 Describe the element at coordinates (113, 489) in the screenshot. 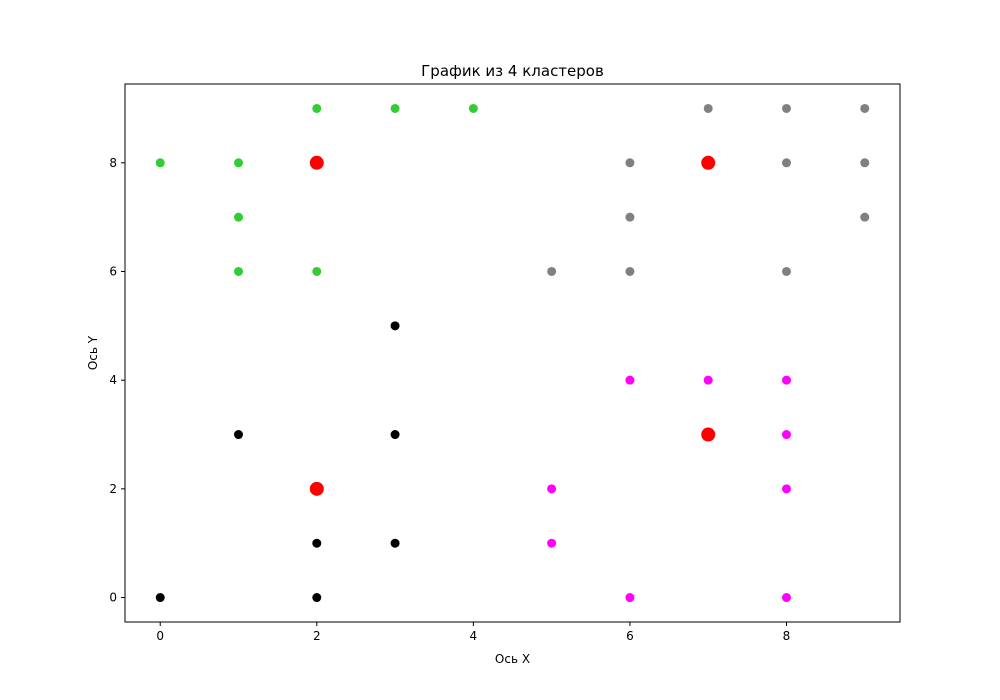

I see `y-tick-label: 2` at that location.